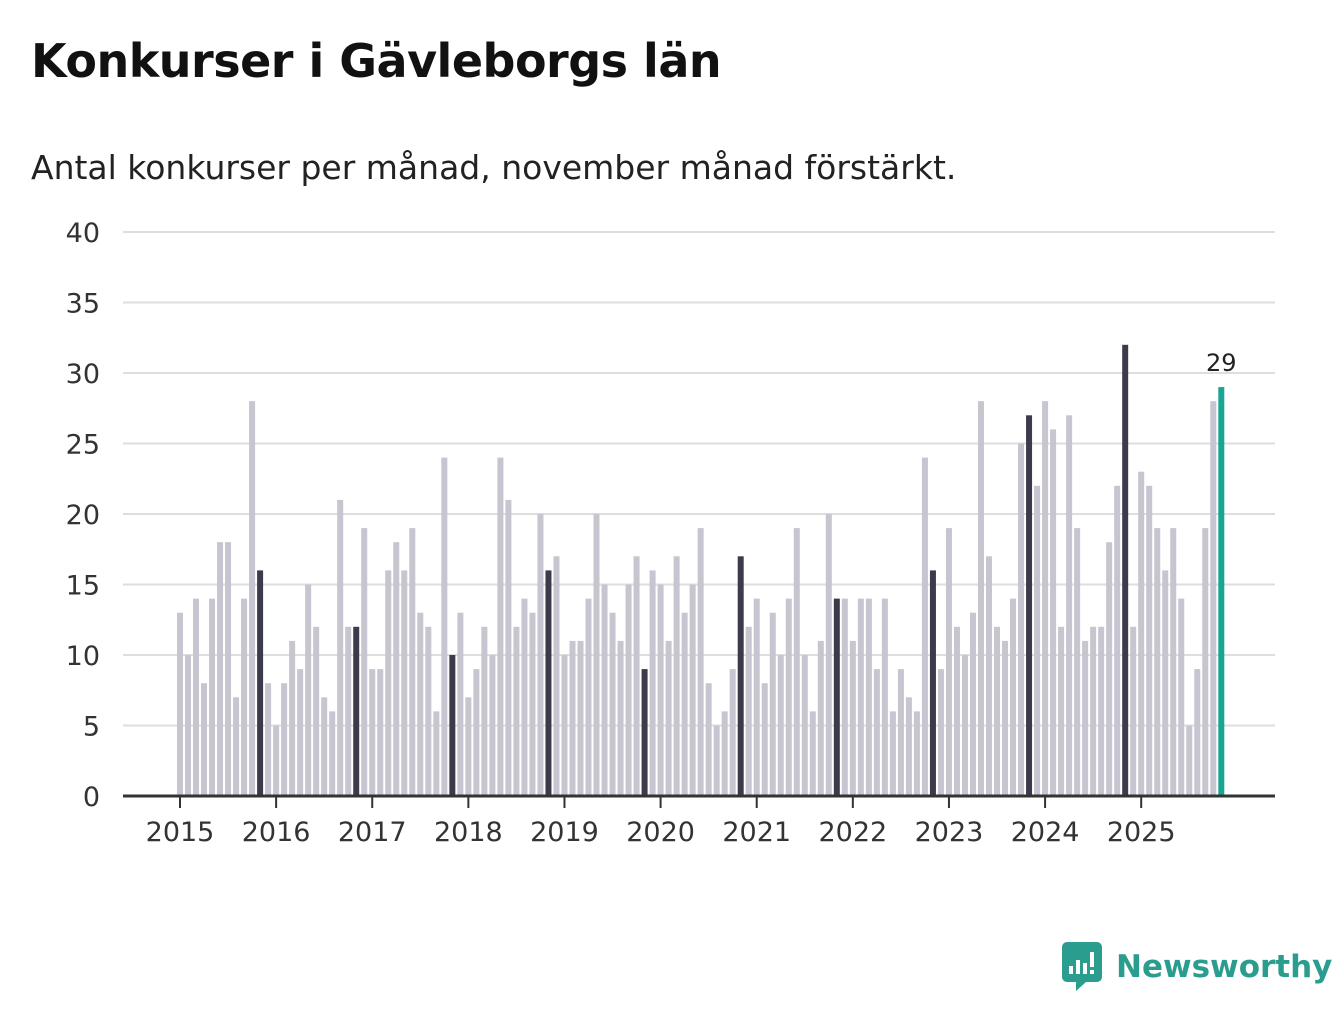 This screenshot has height=1020, width=1340. What do you see at coordinates (949, 832) in the screenshot?
I see `x-tick-label: 2023` at bounding box center [949, 832].